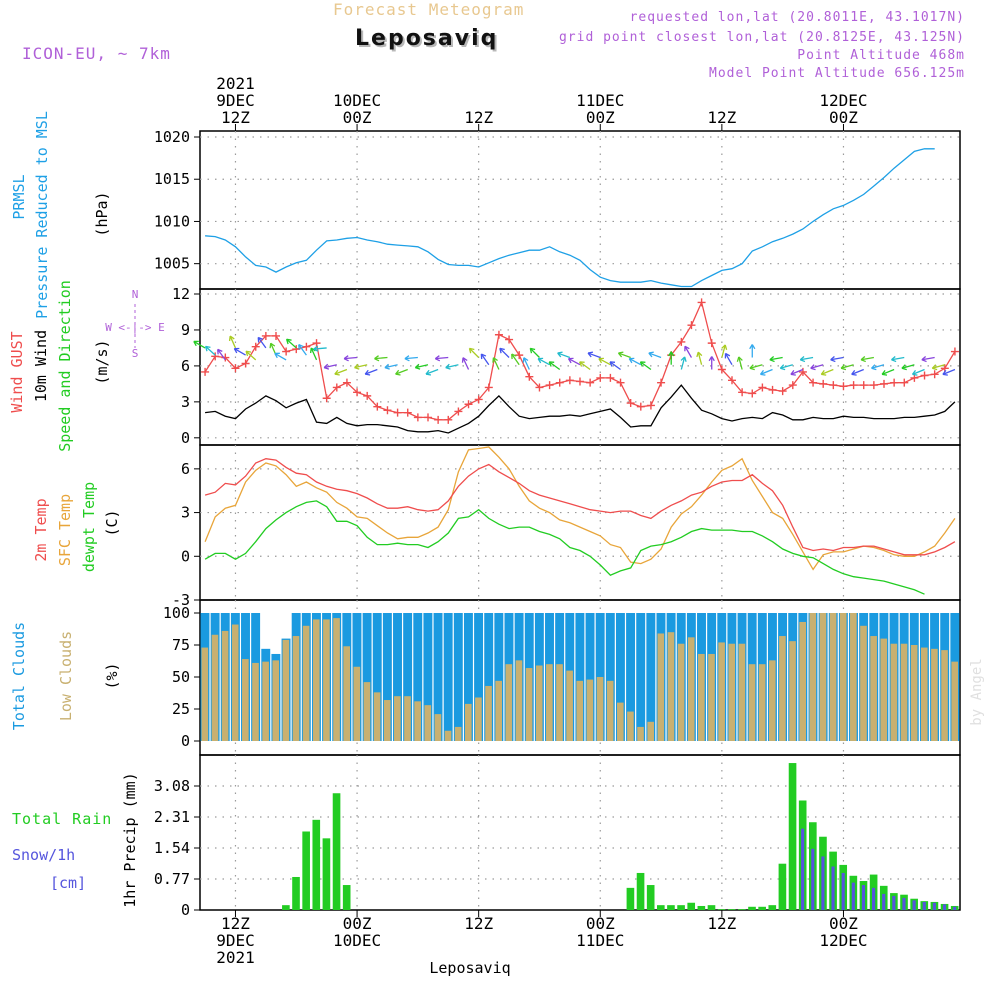 The image size is (1000, 1004). Describe the element at coordinates (43, 855) in the screenshot. I see `snow-label: Snow/1h` at that location.